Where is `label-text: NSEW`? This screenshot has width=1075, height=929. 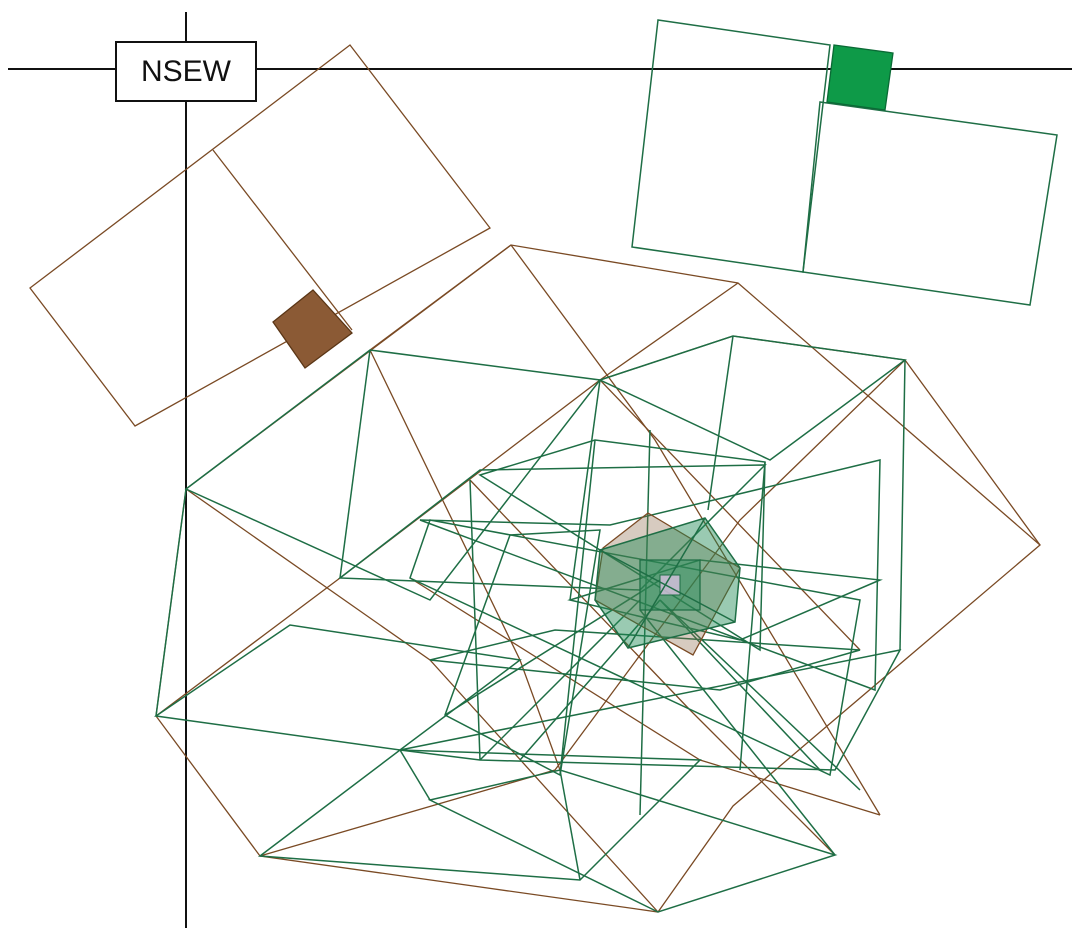 label-text: NSEW is located at coordinates (186, 71).